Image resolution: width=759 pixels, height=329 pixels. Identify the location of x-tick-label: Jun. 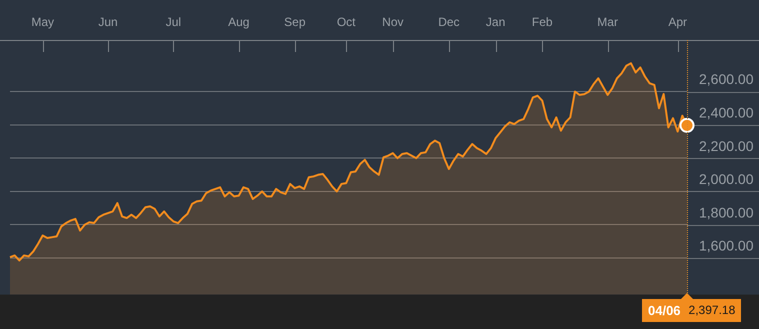
(108, 22).